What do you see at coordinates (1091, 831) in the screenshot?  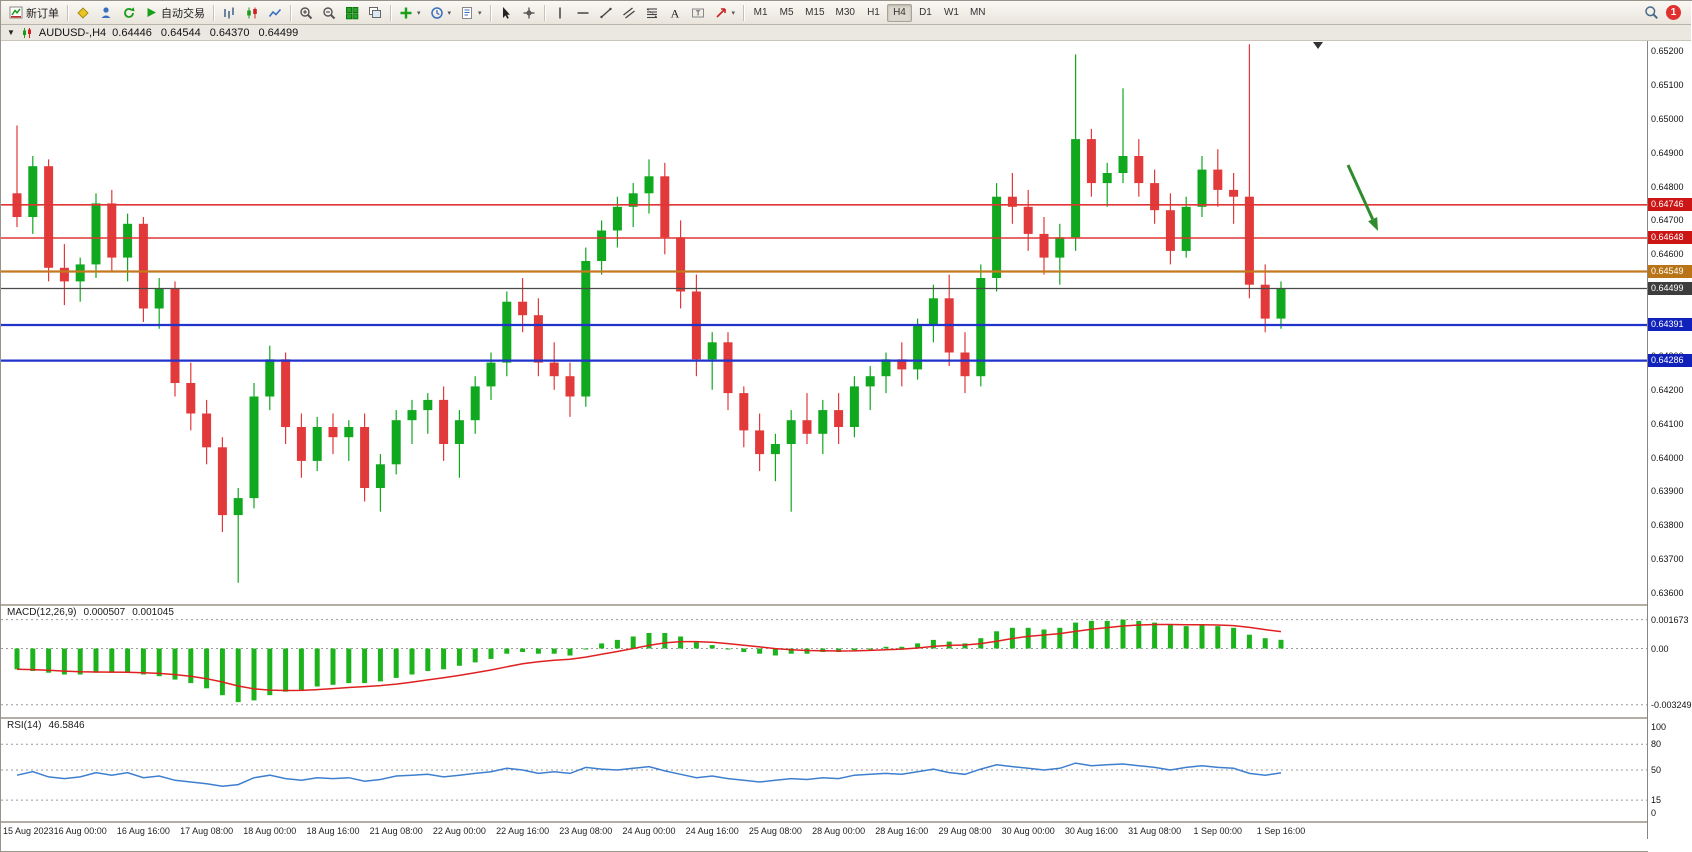 I see `time-axis-label: 30 Aug 16:00` at bounding box center [1091, 831].